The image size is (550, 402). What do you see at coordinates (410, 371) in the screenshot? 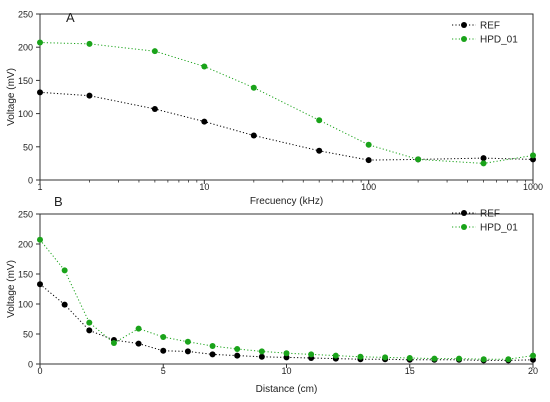
I see `x-tick-label: 15` at bounding box center [410, 371].